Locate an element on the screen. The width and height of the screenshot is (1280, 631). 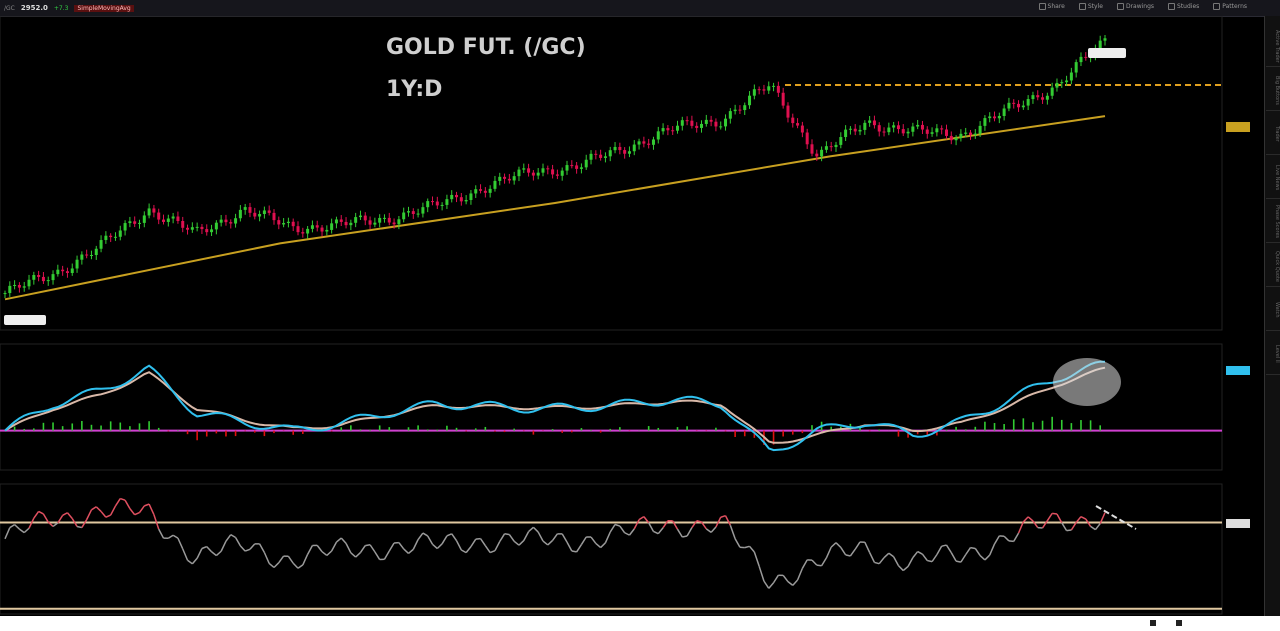
symbol-field: /GC is located at coordinates (9, 8).